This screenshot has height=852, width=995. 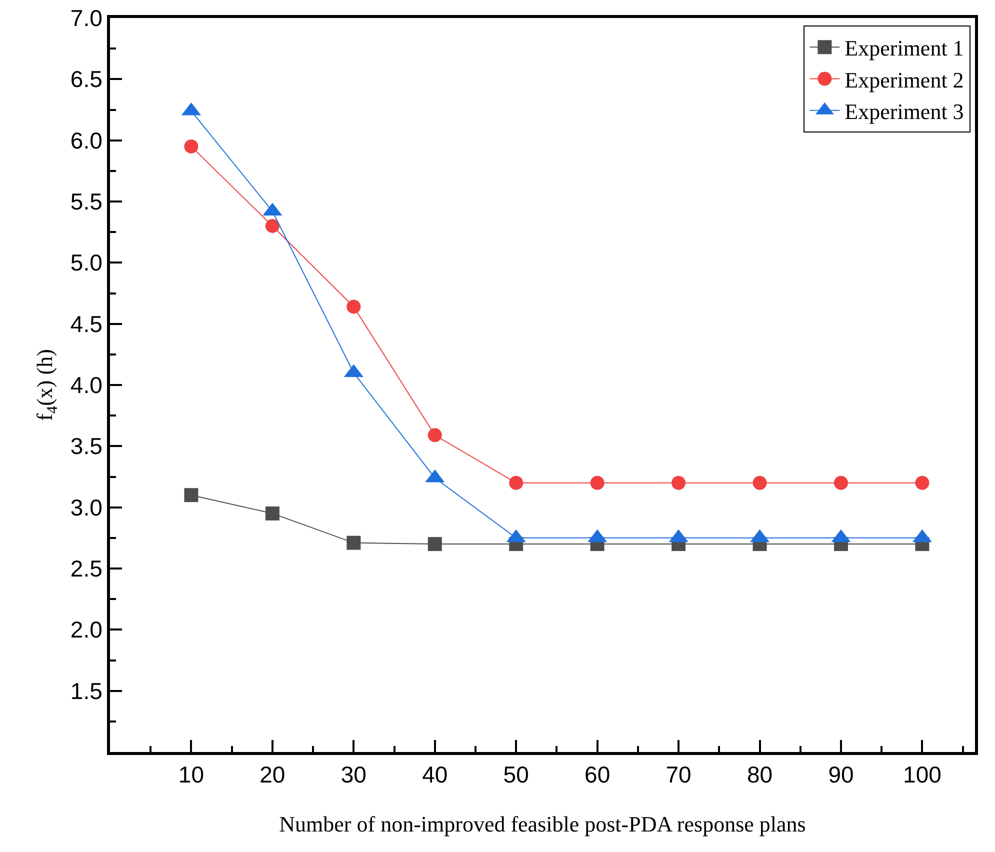 I want to click on y-tick-label: 7.0, so click(x=86, y=18).